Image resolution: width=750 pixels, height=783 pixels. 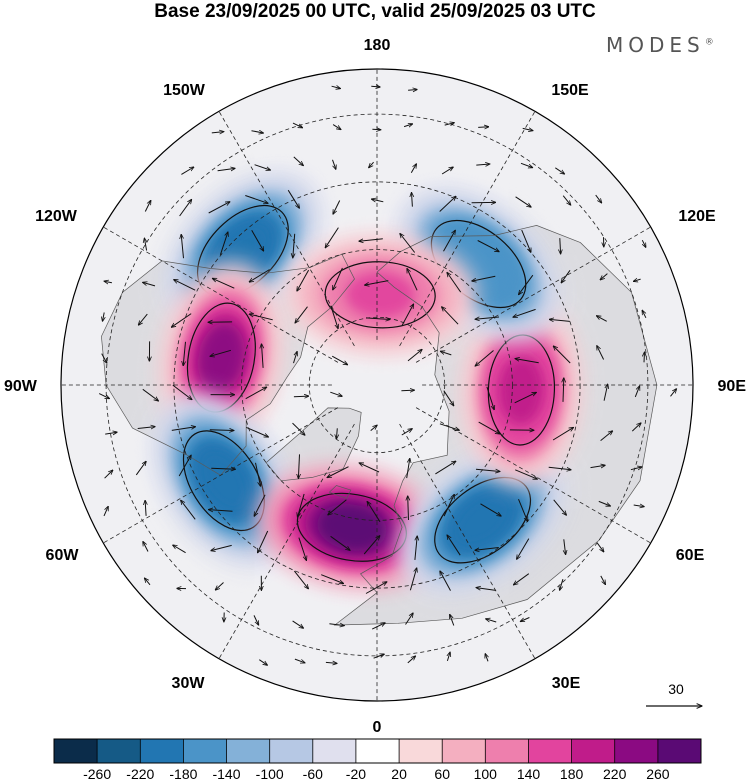 What do you see at coordinates (655, 45) in the screenshot?
I see `brand-name: MODES` at bounding box center [655, 45].